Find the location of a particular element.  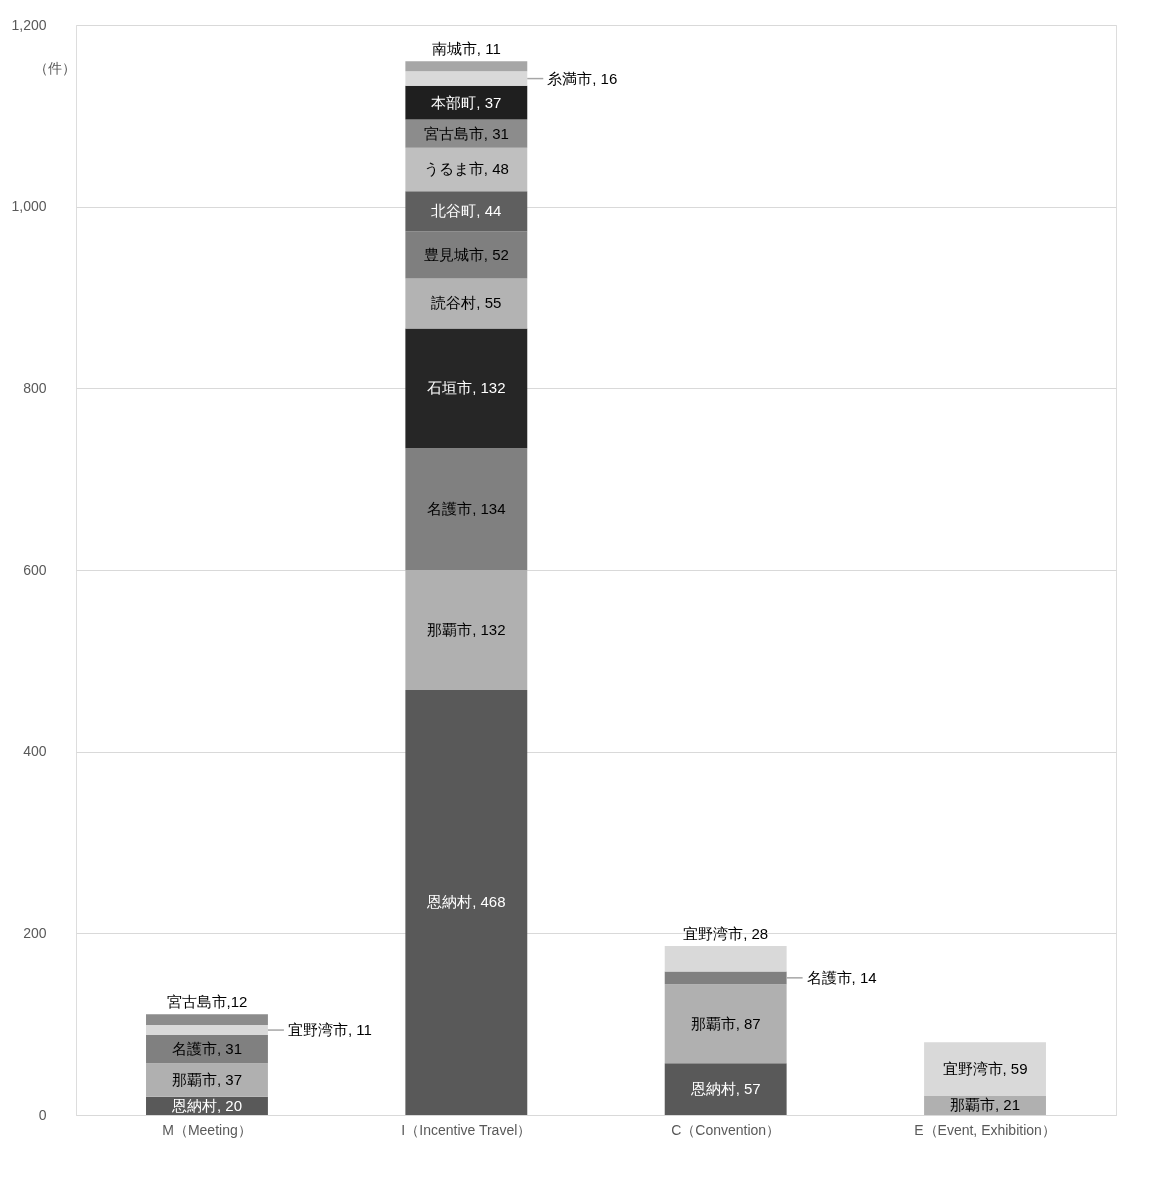

y-tick-label: 1,000 is located at coordinates (29, 206).